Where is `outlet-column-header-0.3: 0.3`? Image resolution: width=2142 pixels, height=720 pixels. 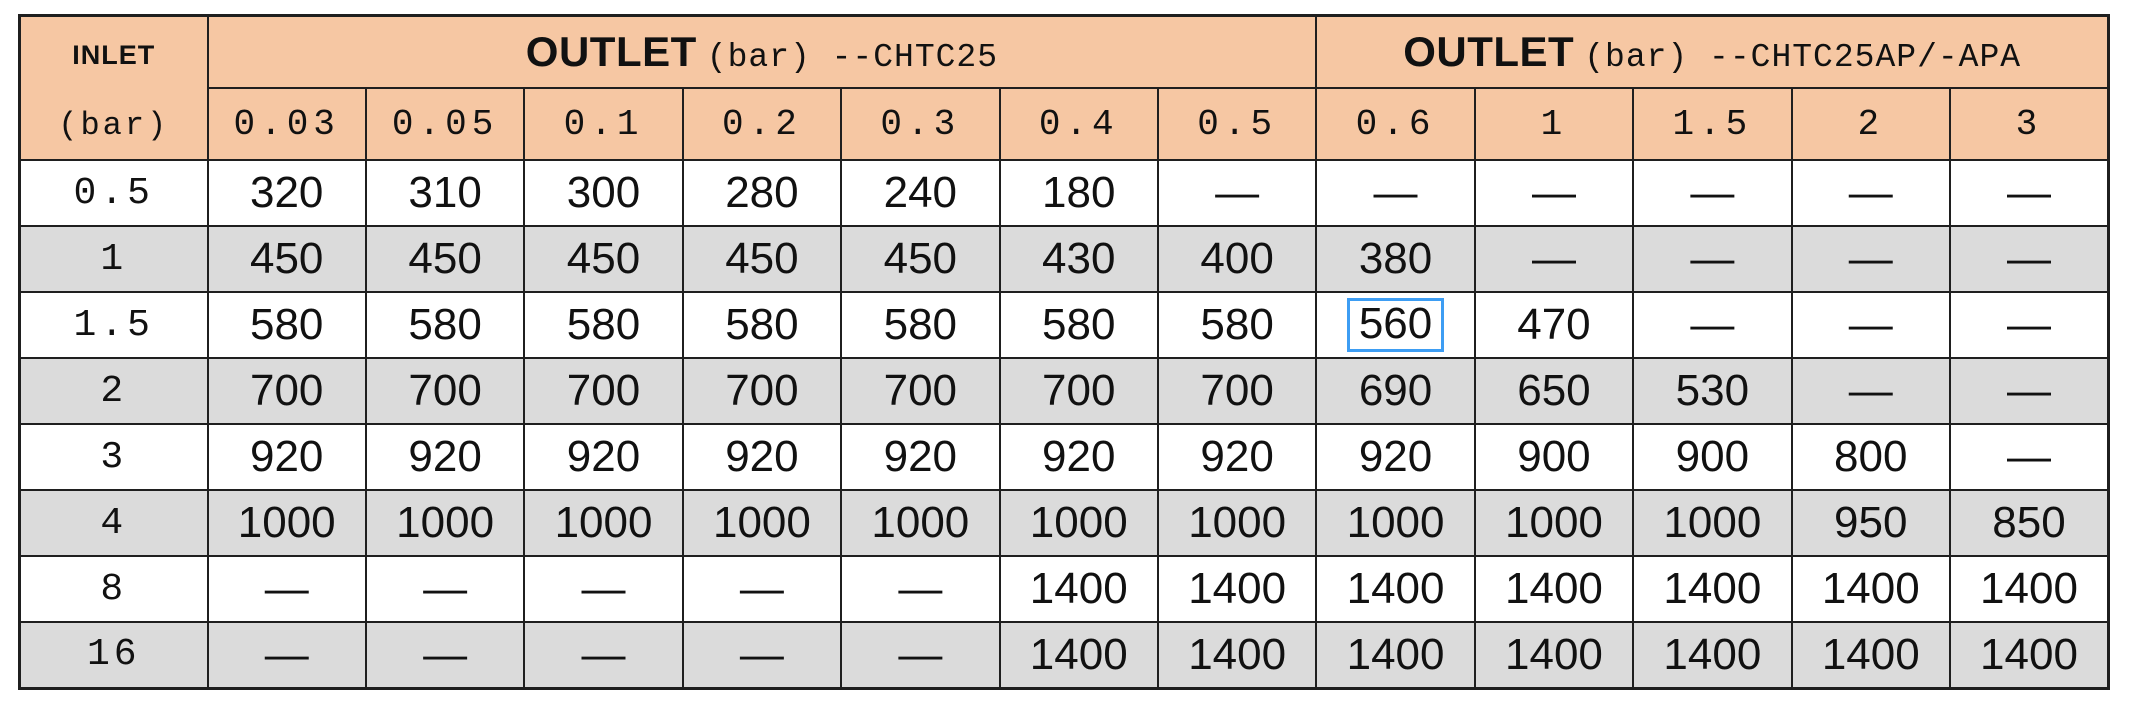 outlet-column-header-0.3: 0.3 is located at coordinates (920, 124).